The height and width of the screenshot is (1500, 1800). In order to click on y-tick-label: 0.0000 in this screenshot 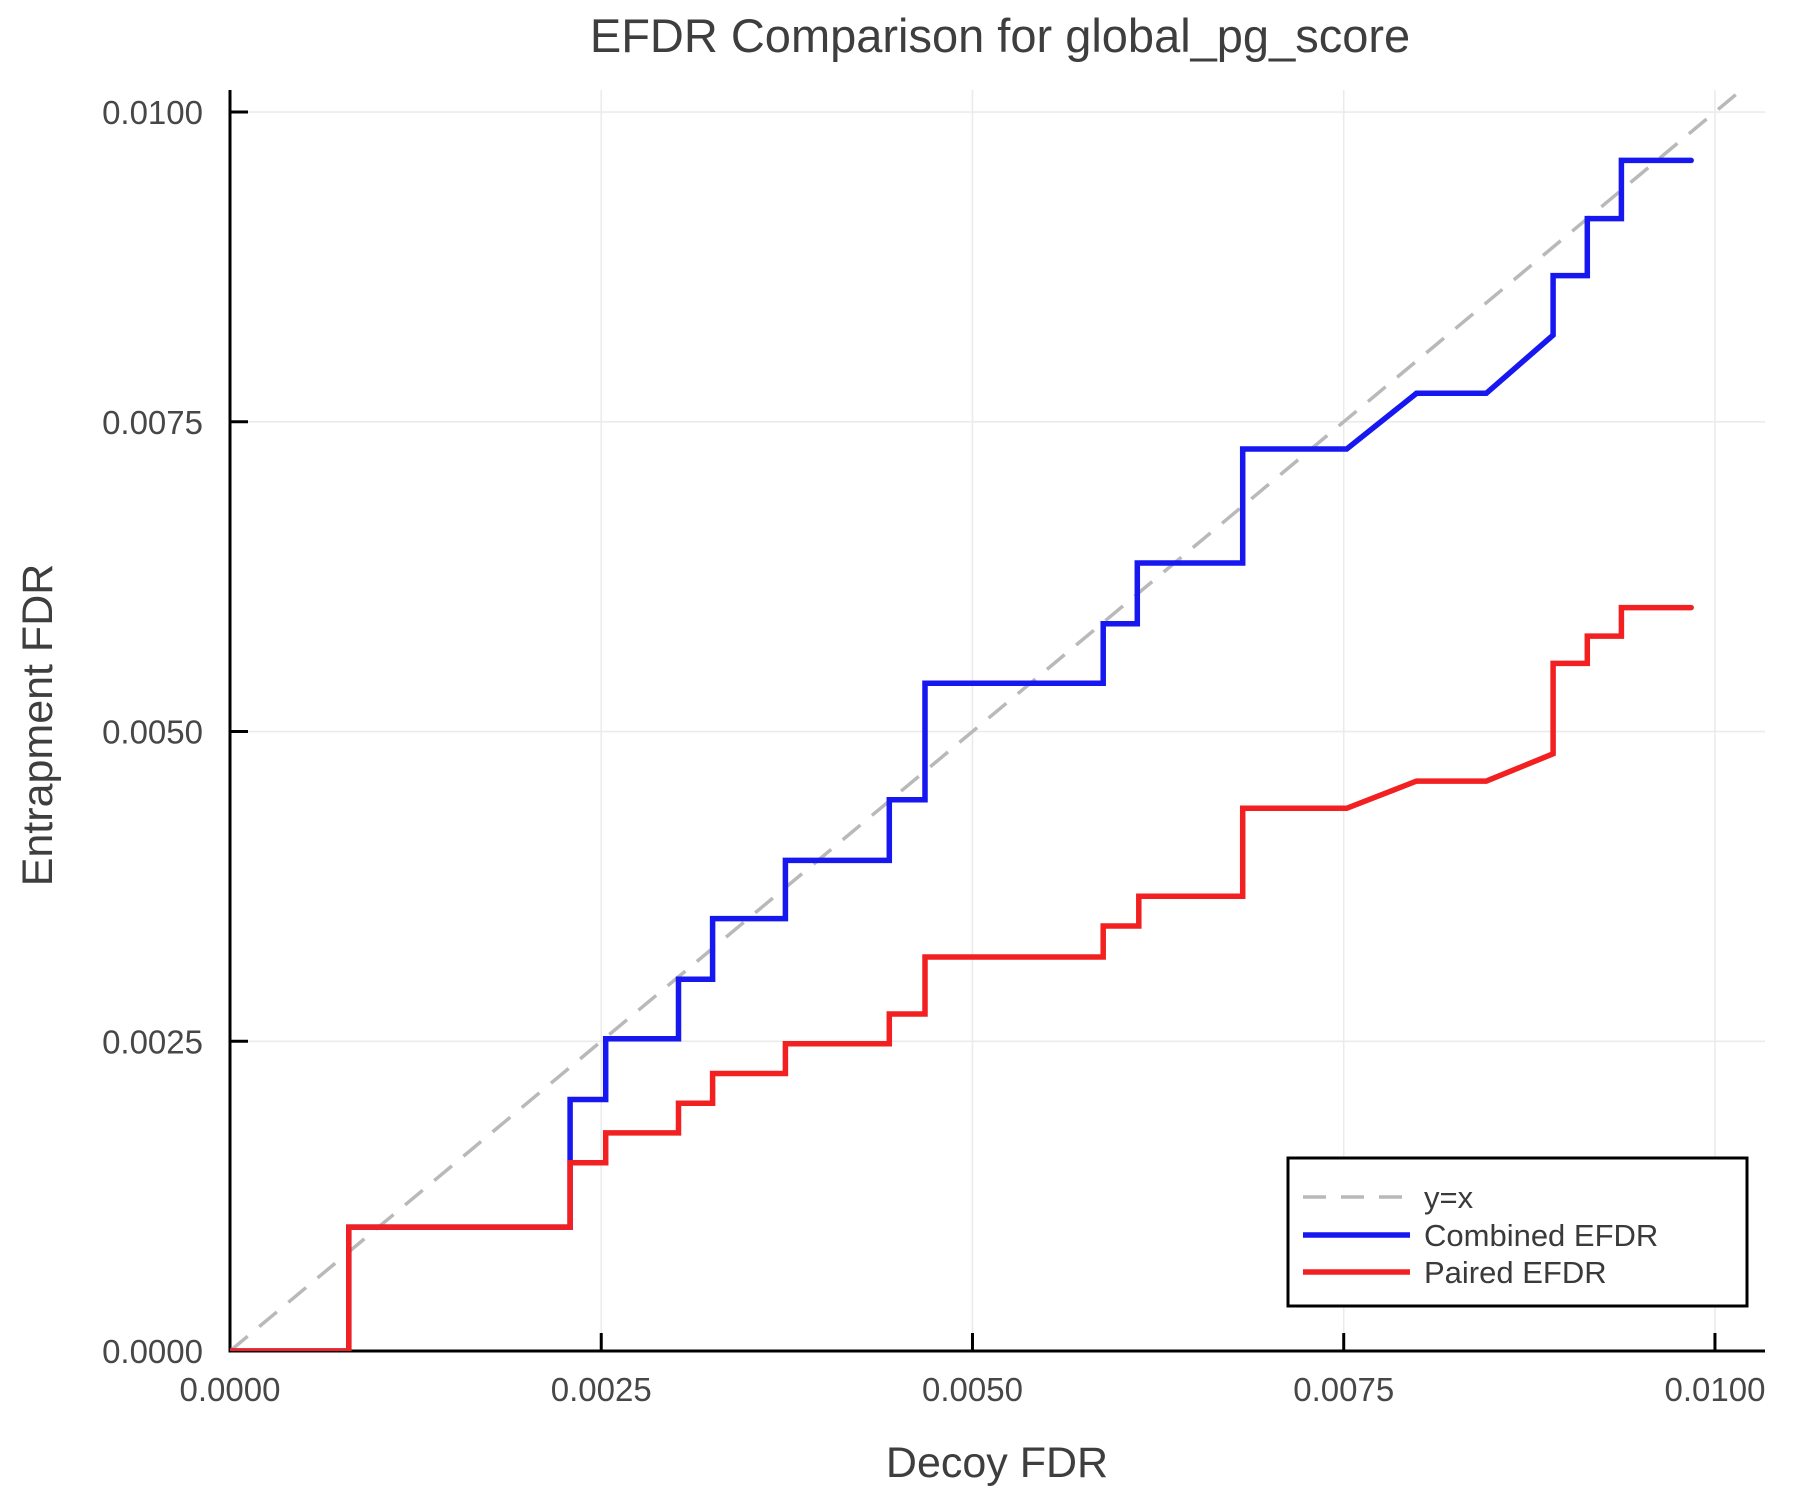, I will do `click(152, 1351)`.